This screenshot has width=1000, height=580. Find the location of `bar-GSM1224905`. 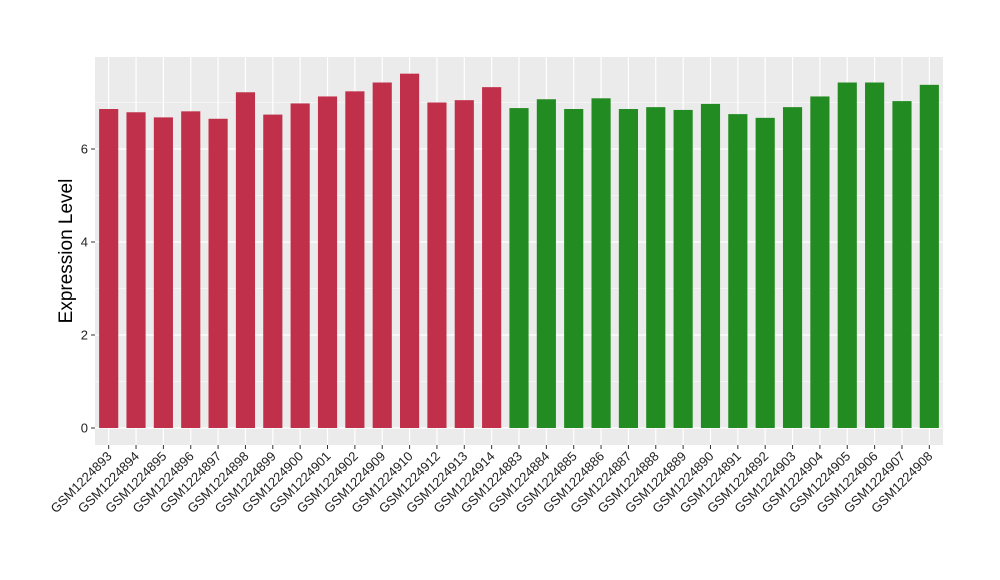

bar-GSM1224905 is located at coordinates (847, 255).